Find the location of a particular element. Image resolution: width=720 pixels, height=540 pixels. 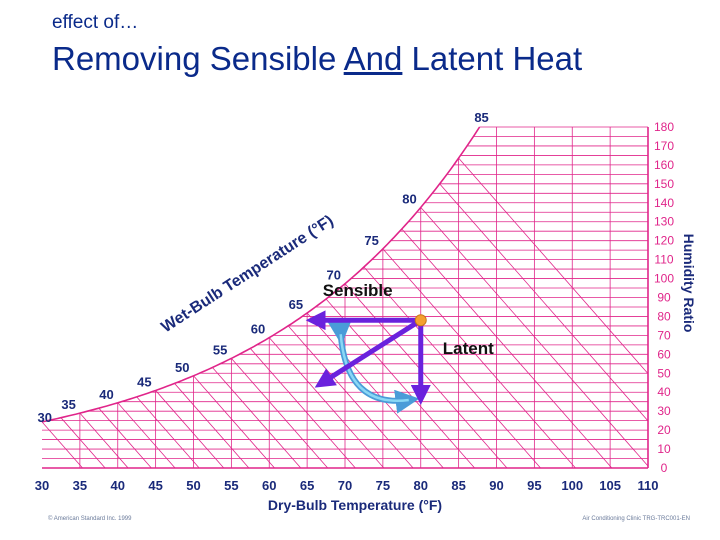

x-tick-label: 85 is located at coordinates (458, 485).